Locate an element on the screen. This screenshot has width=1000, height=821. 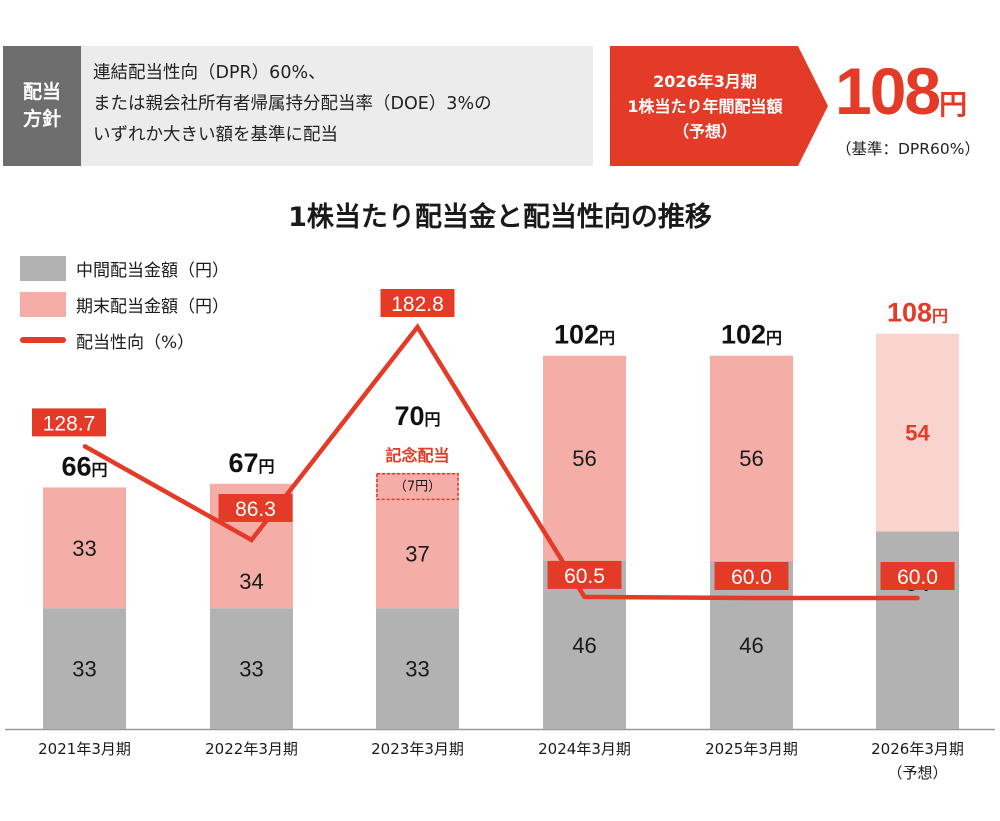
x-tick-label: 2025年3月期 is located at coordinates (751, 749).